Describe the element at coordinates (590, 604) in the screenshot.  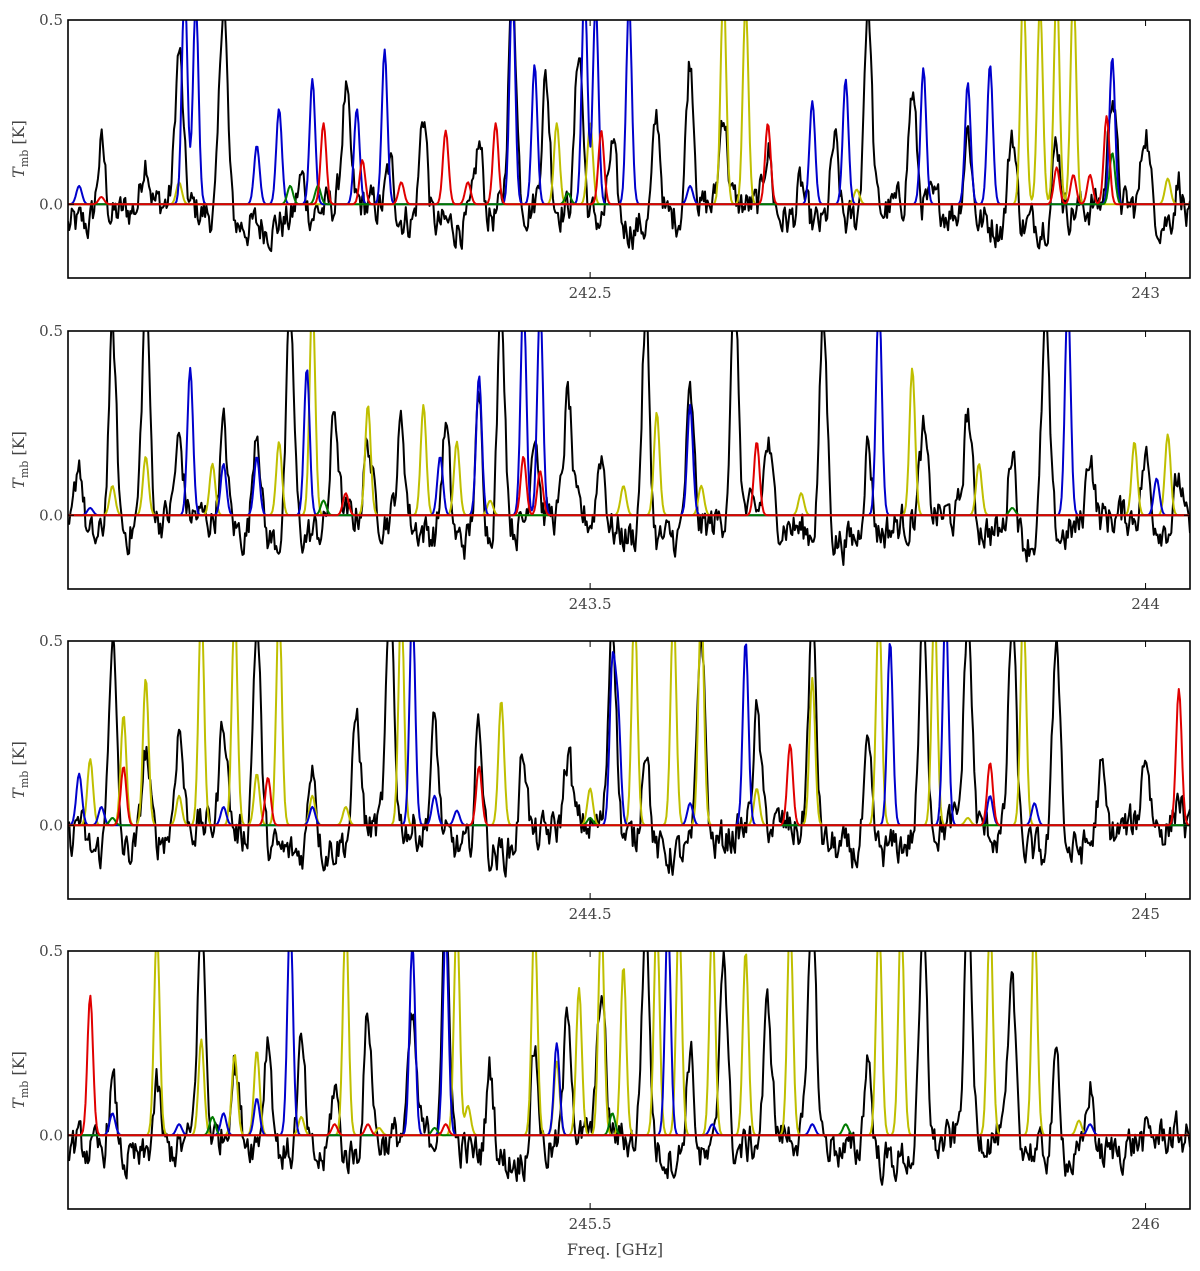
I see `x-tick-label: 243.5` at that location.